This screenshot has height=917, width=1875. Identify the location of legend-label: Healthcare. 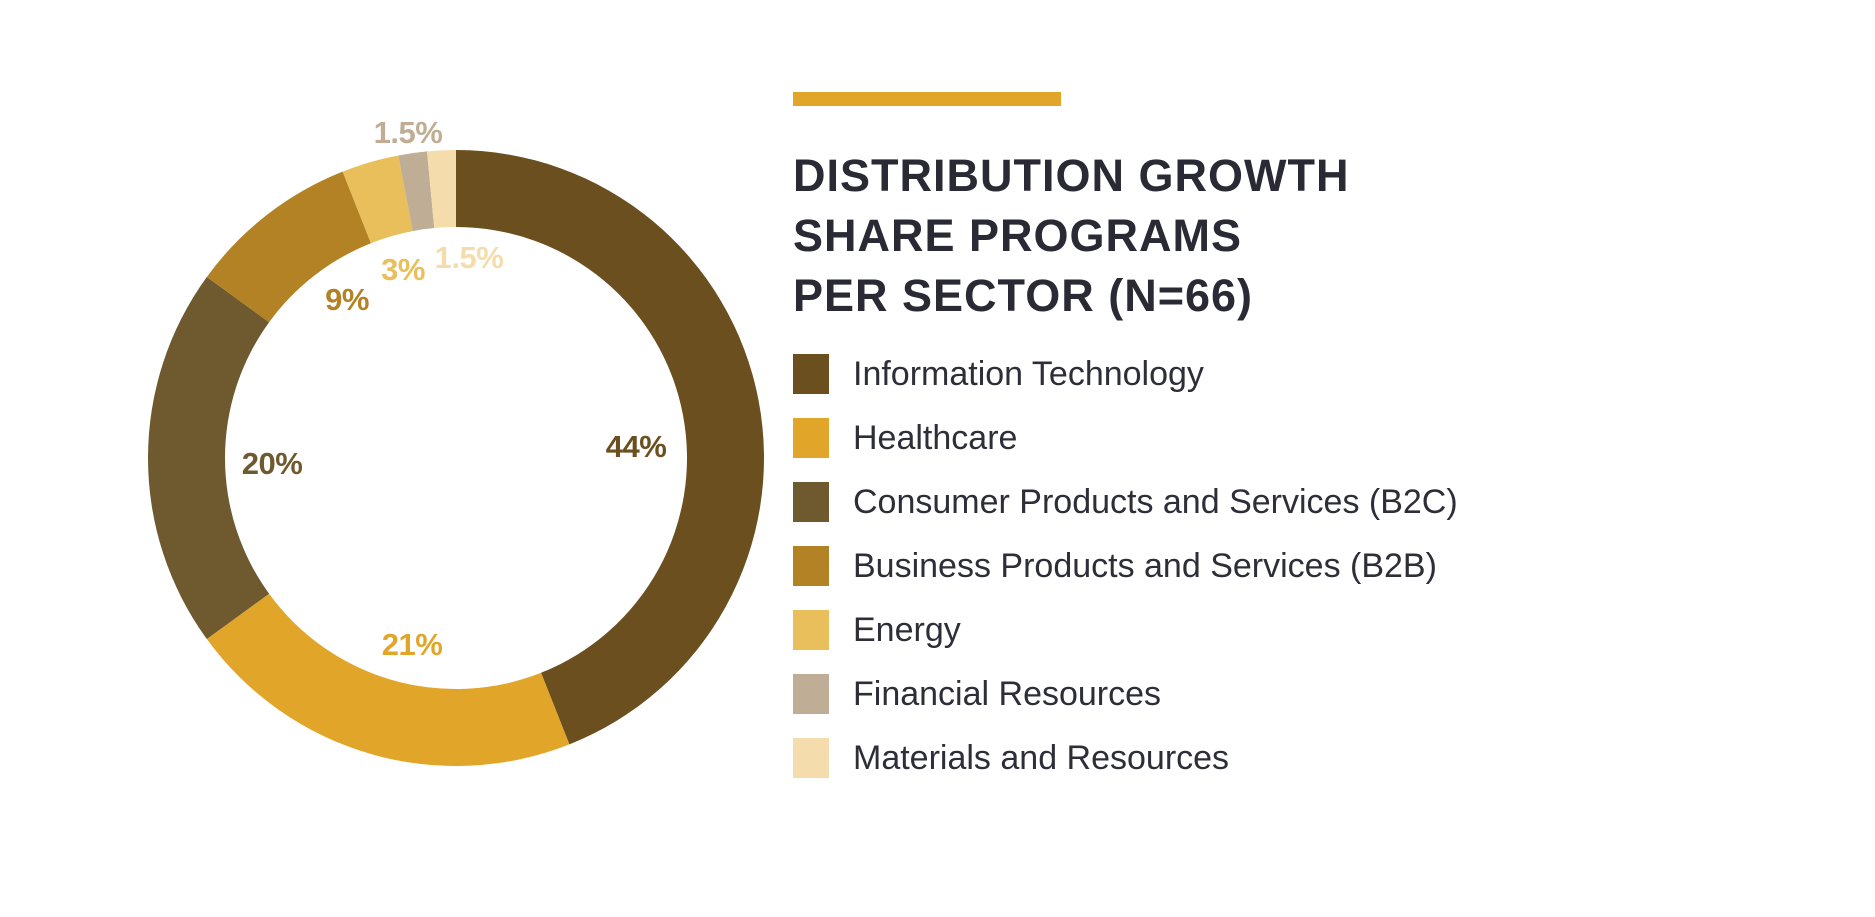
(935, 437).